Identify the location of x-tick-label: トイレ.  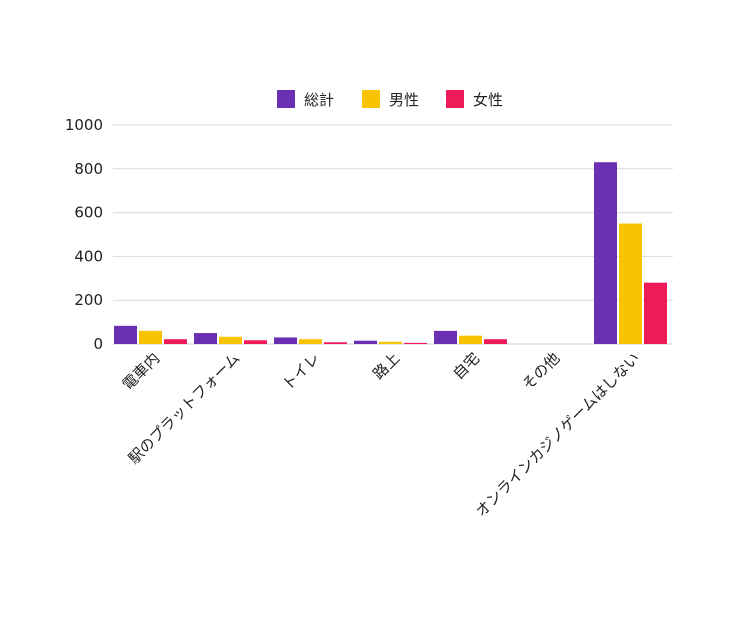
(301, 371).